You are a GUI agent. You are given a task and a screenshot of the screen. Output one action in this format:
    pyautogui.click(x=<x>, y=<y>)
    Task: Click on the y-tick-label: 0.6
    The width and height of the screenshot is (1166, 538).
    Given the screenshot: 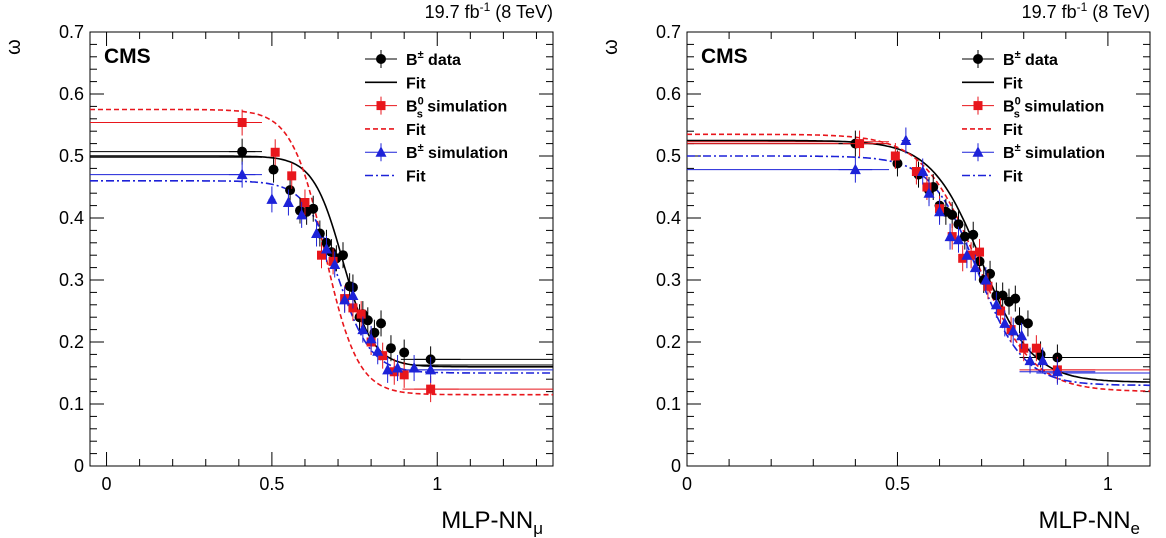 What is the action you would take?
    pyautogui.click(x=668, y=94)
    